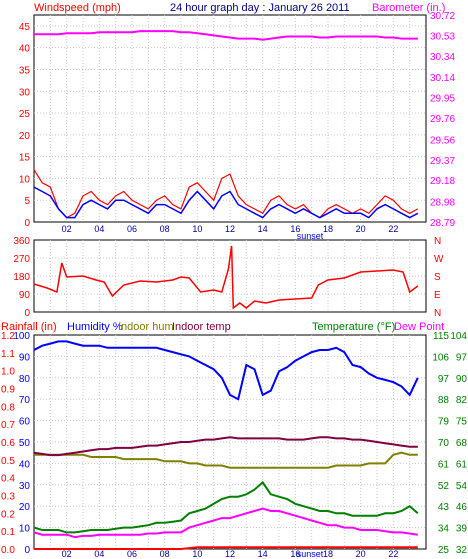  What do you see at coordinates (444, 379) in the screenshot?
I see `temp-tick-label: 97` at bounding box center [444, 379].